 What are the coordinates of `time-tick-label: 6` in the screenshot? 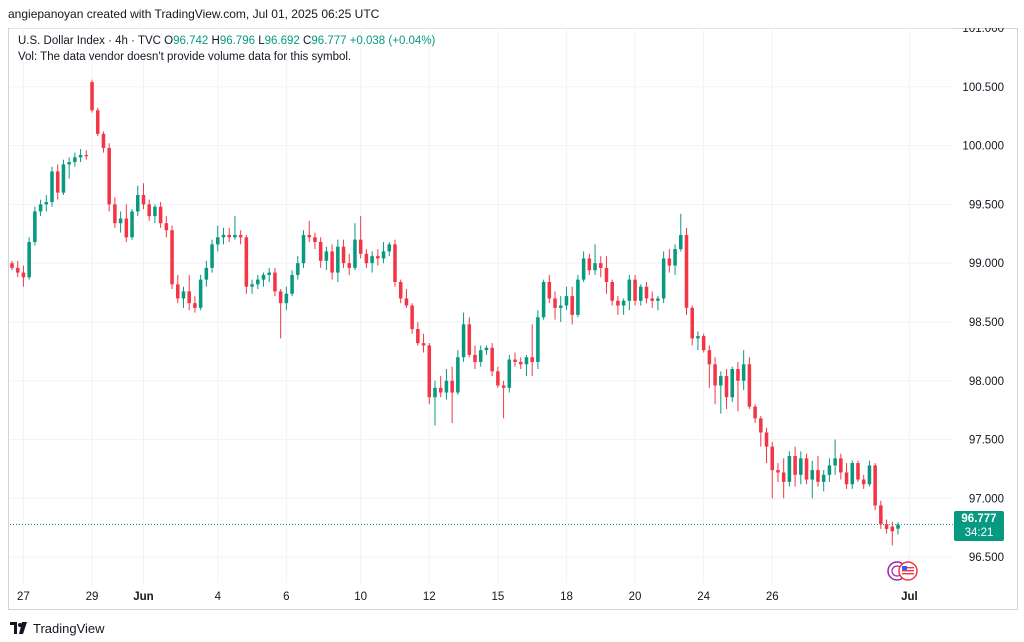 It's located at (286, 597).